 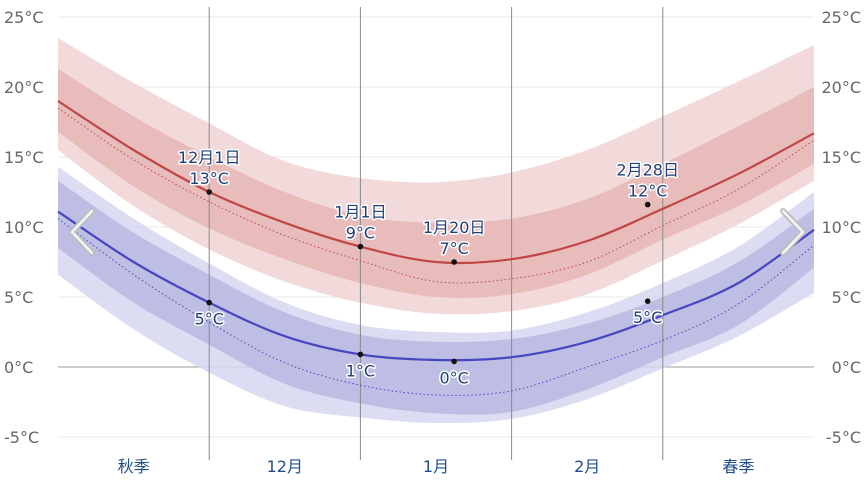 I want to click on season-label: 秋季, so click(x=134, y=466).